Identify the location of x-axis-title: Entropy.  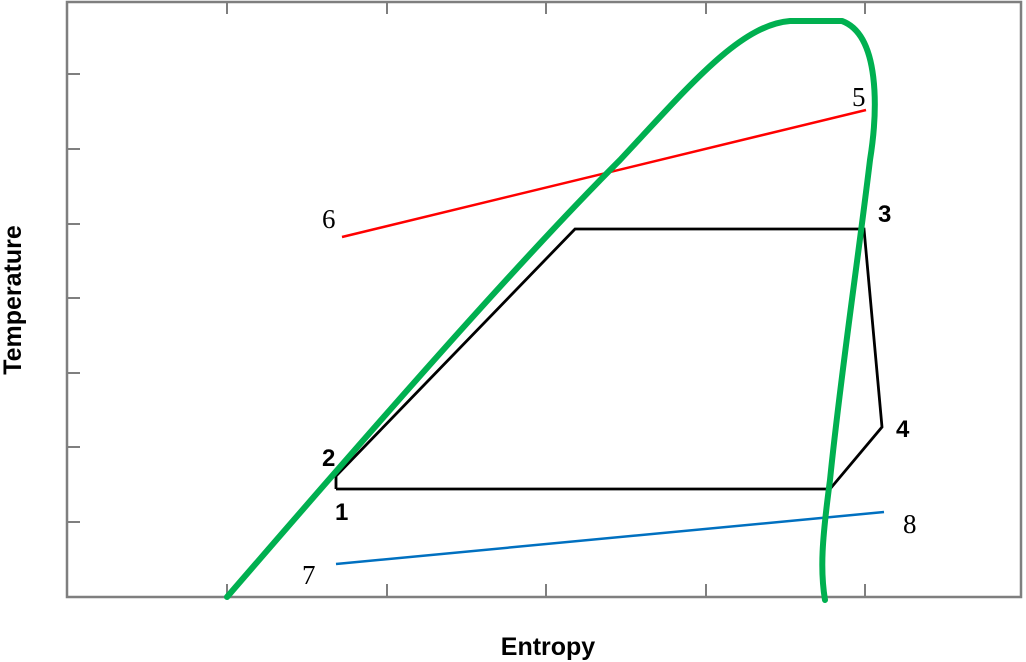
(548, 647).